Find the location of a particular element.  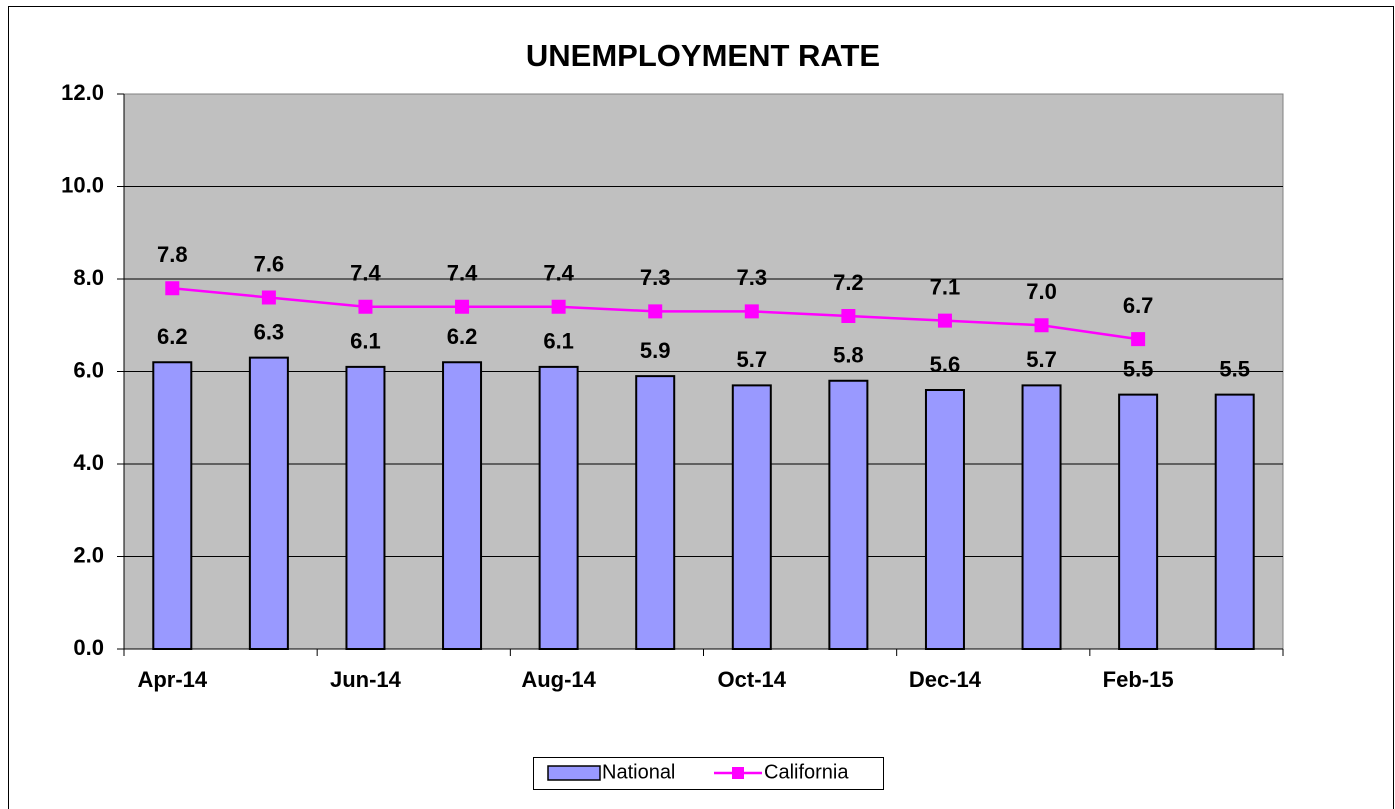

x-tick-label: Aug-14 is located at coordinates (558, 679).